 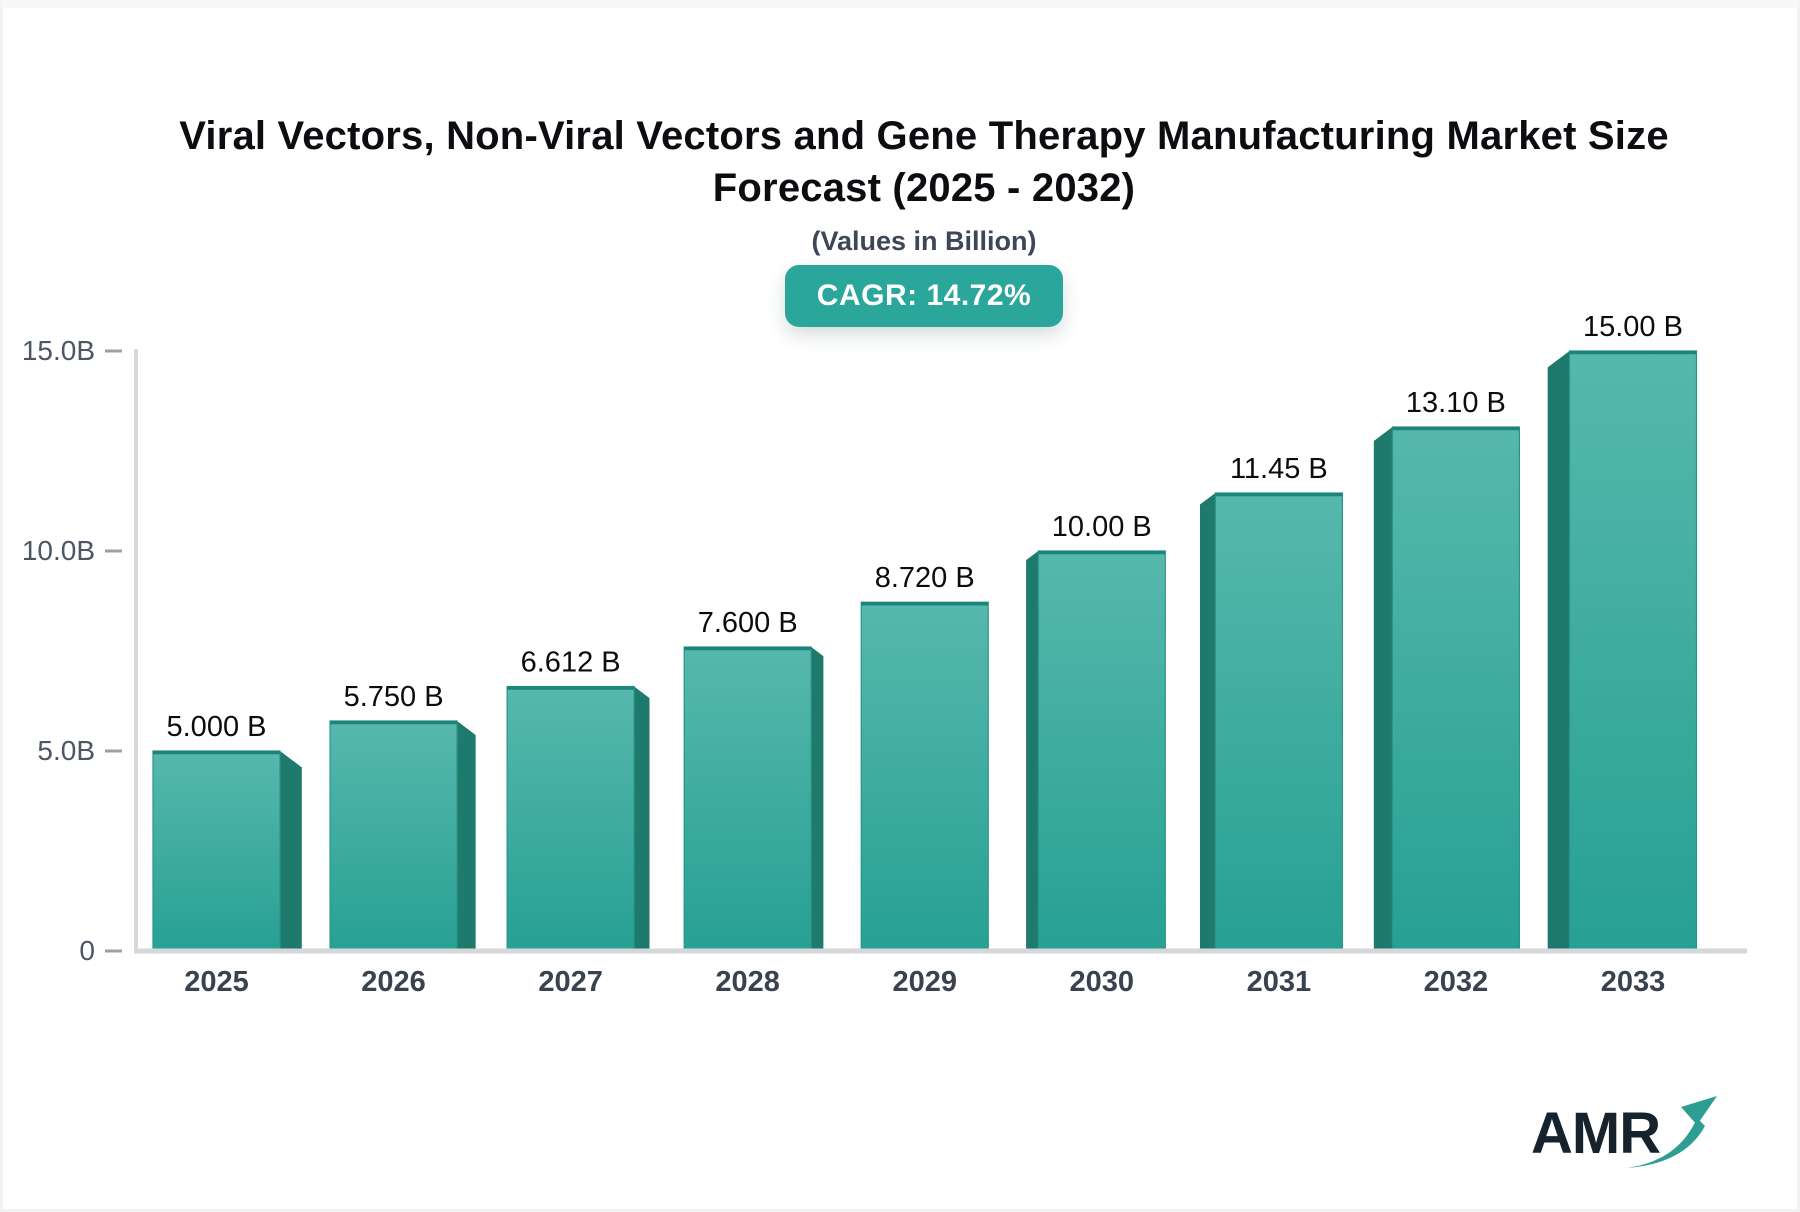 I want to click on bar-value-label: 11.45 B, so click(x=1279, y=469).